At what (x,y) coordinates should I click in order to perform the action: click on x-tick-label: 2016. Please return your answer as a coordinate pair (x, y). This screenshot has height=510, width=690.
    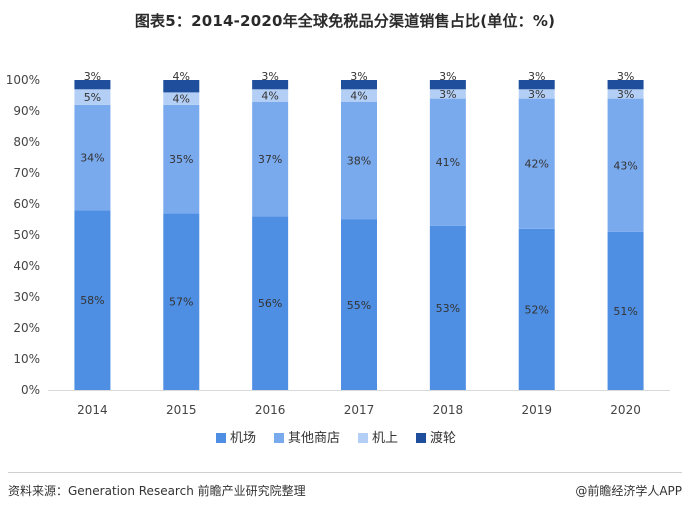
    Looking at the image, I should click on (270, 410).